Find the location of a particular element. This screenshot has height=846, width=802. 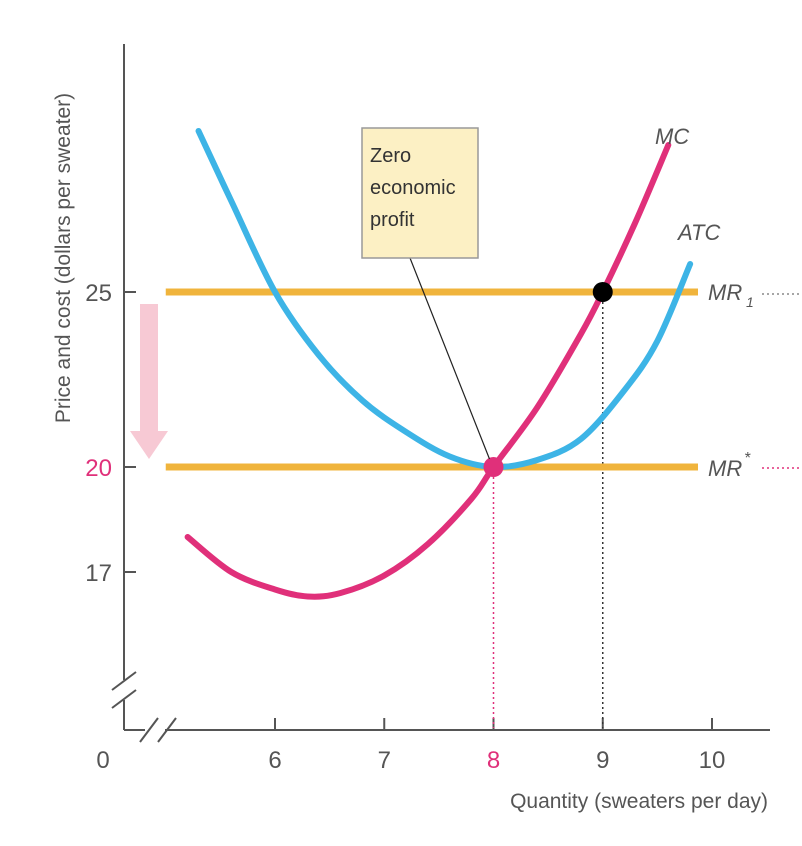

mr1-label: MR 1 is located at coordinates (731, 295).